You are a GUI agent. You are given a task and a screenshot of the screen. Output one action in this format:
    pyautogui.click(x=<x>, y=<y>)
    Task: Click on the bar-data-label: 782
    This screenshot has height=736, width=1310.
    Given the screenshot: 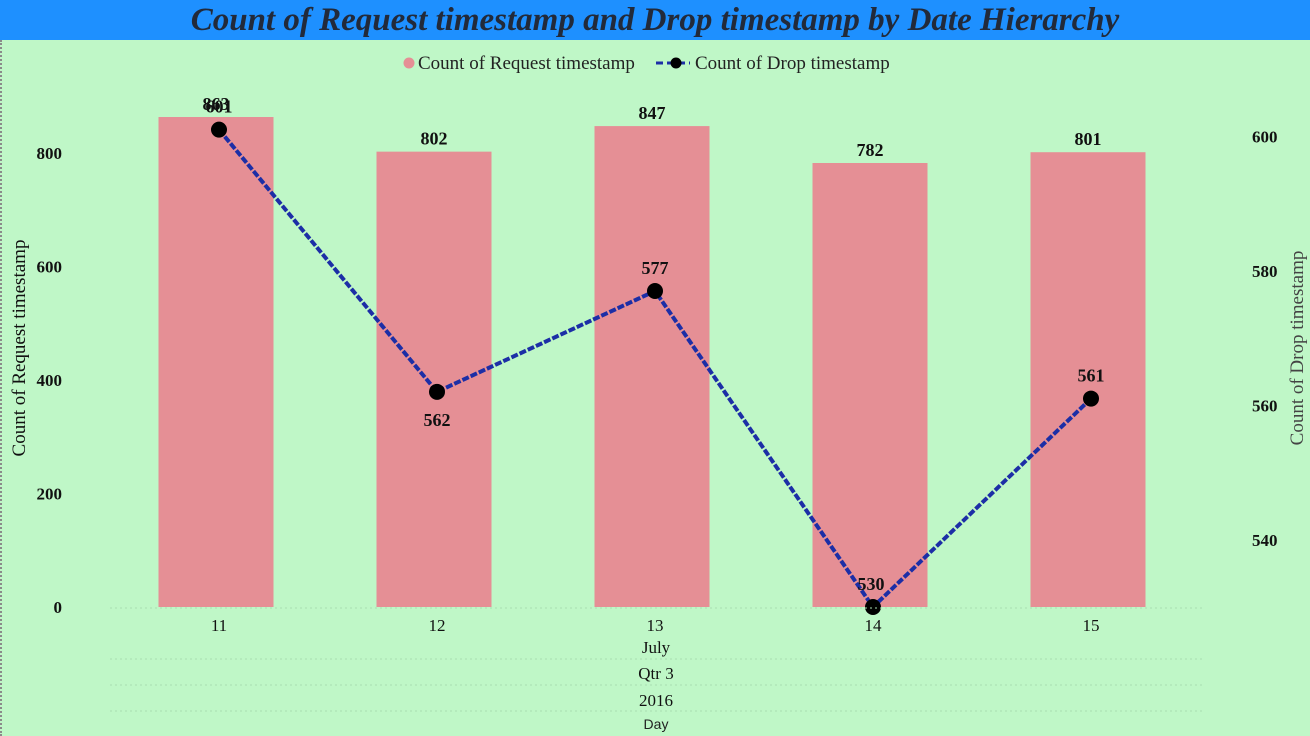 What is the action you would take?
    pyautogui.click(x=870, y=150)
    